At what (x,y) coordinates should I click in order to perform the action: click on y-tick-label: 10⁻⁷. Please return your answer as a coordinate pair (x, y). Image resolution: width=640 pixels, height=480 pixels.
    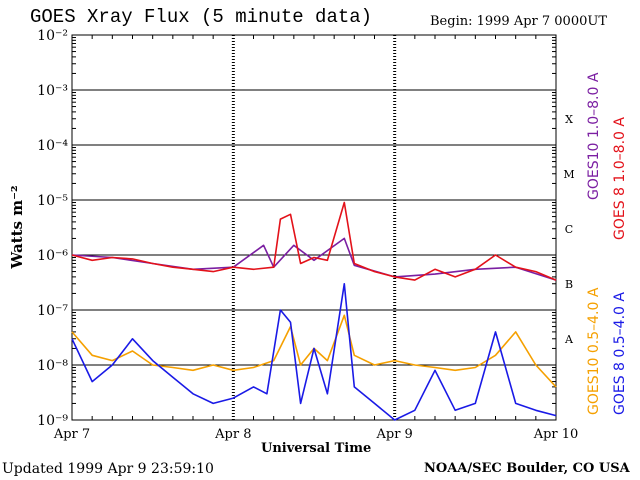
    Looking at the image, I should click on (52, 311).